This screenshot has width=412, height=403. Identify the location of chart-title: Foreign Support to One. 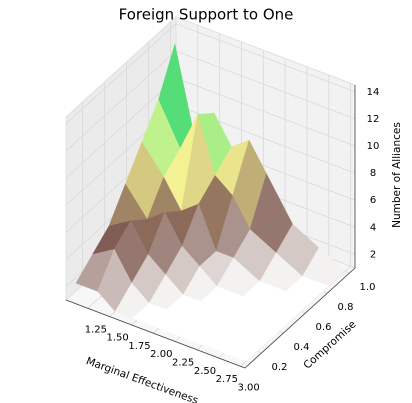
(206, 15).